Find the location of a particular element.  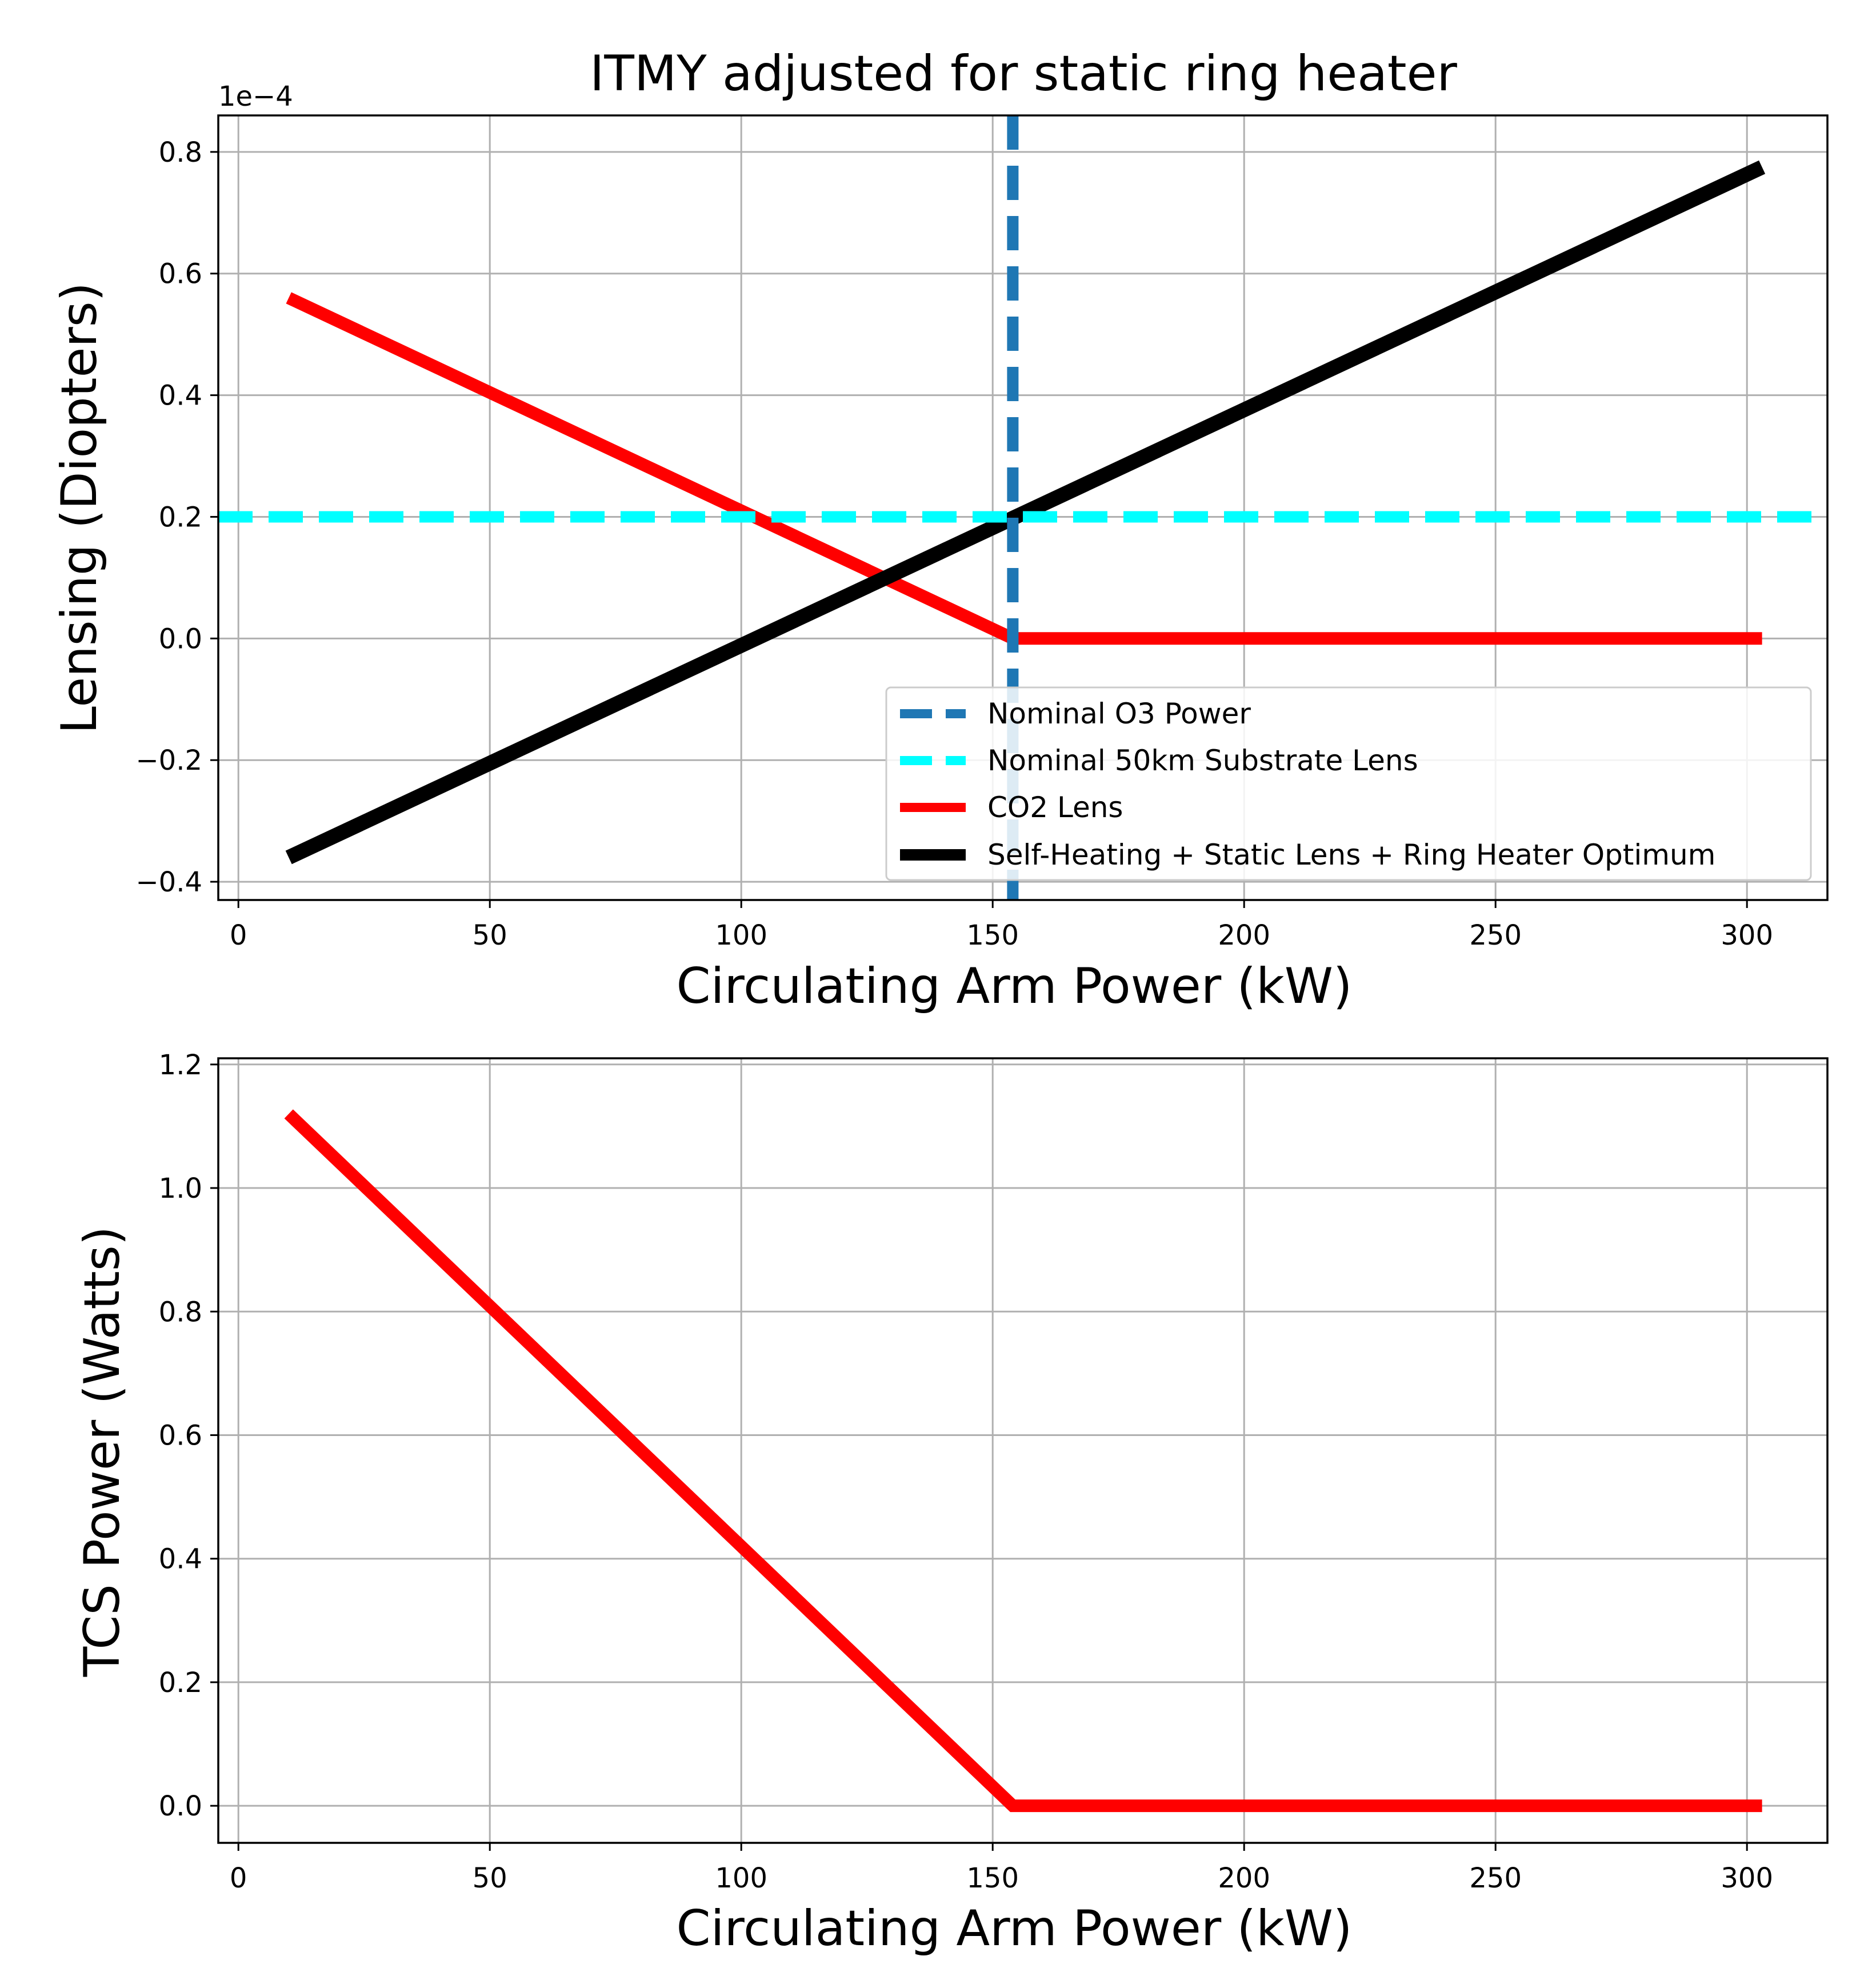

tcs-power-x-axis-label: Circulating Arm Power (kW) is located at coordinates (1015, 1928).